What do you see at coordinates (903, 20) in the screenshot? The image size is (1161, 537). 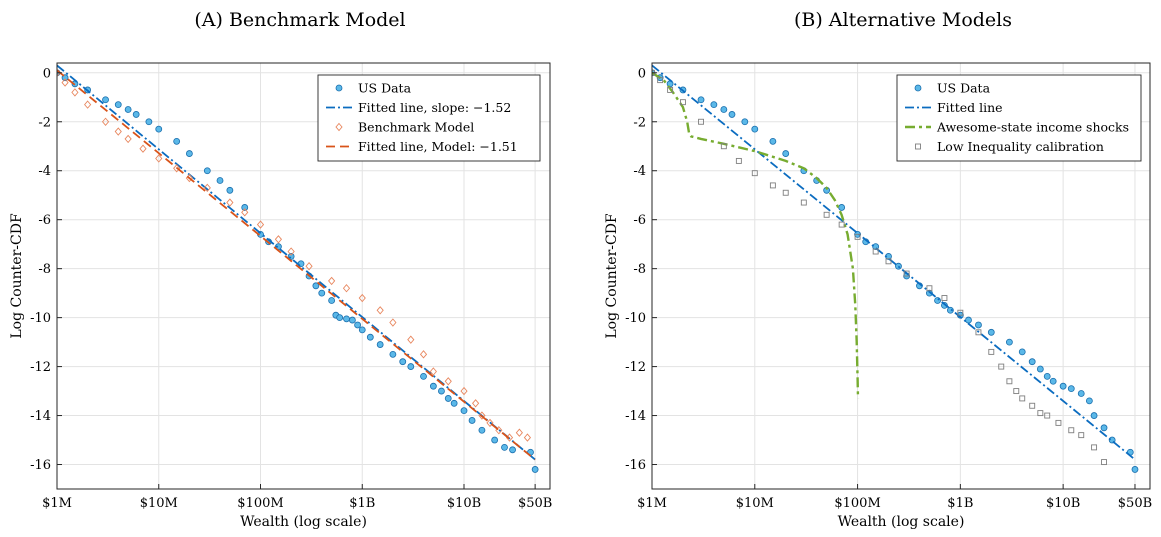 I see `chart-title: (B) Alternative Models` at bounding box center [903, 20].